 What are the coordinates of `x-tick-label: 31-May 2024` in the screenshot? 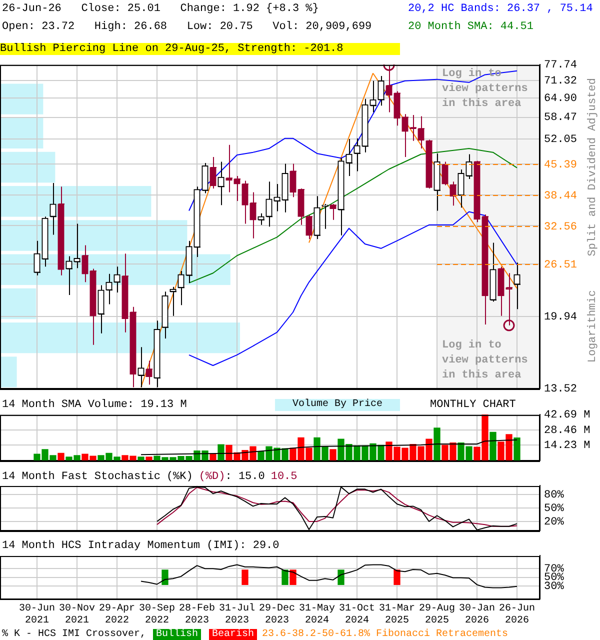 It's located at (317, 615).